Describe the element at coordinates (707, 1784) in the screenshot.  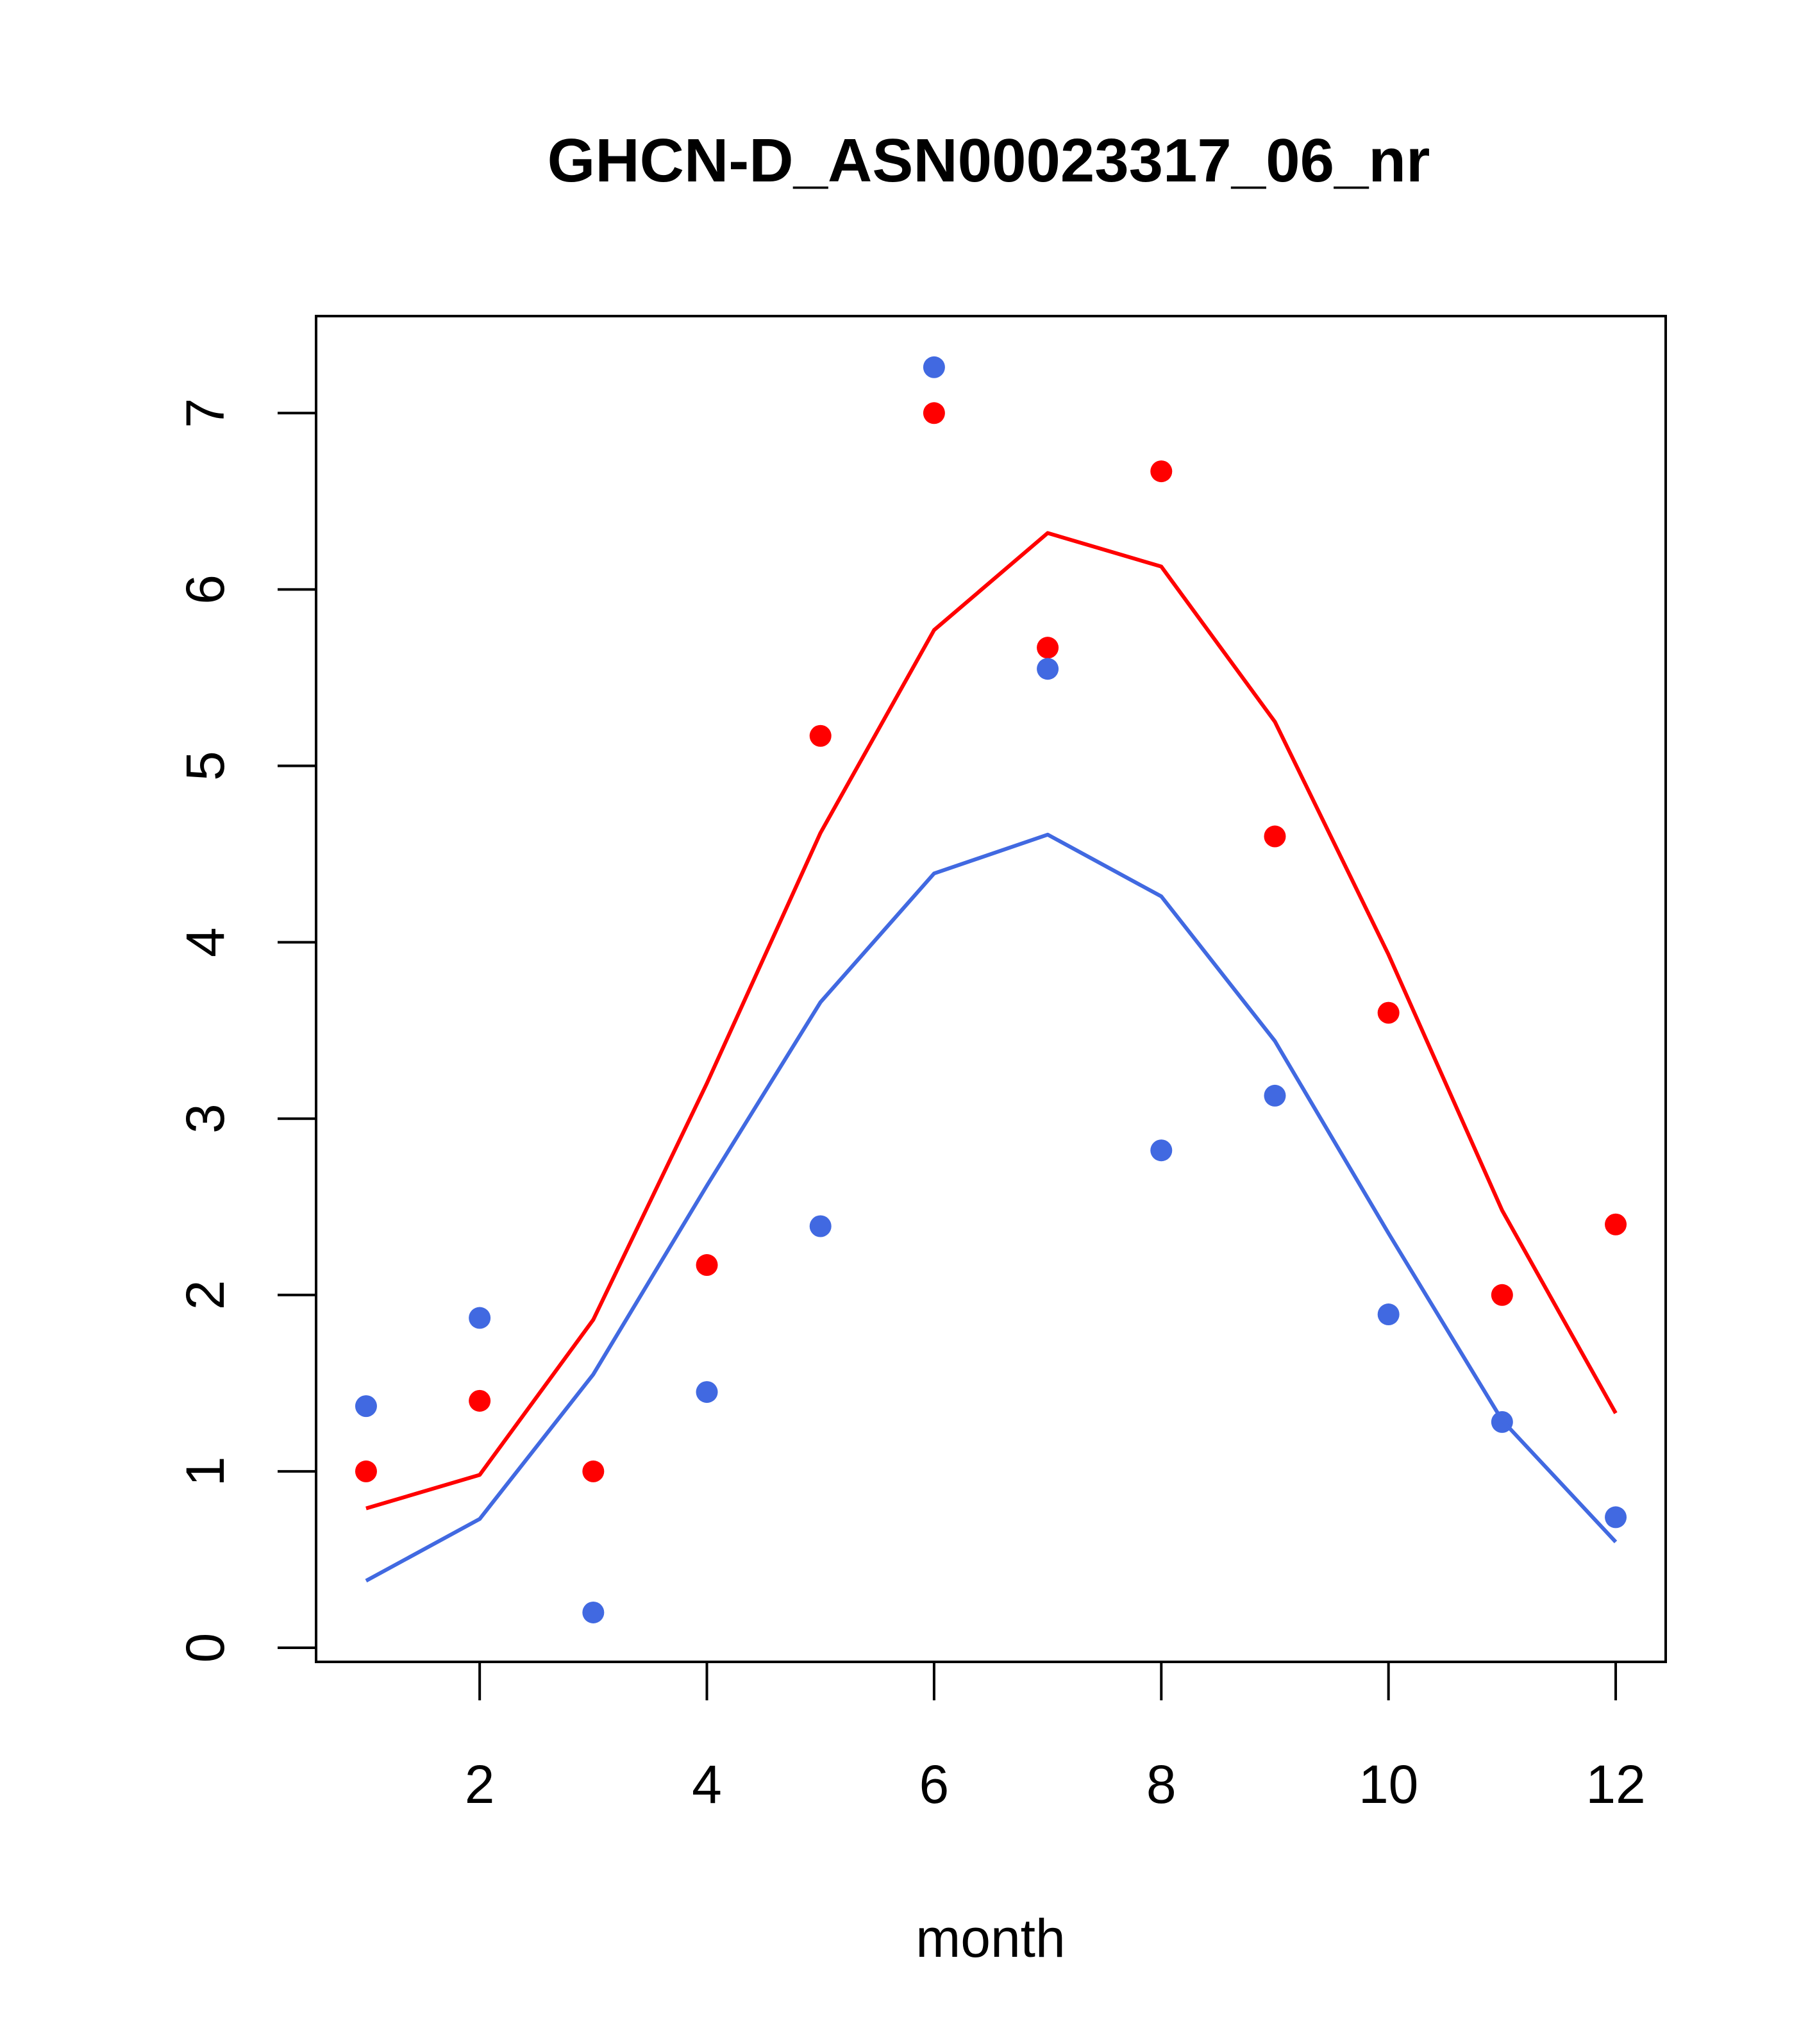
I see `x-tick-label: 4` at that location.